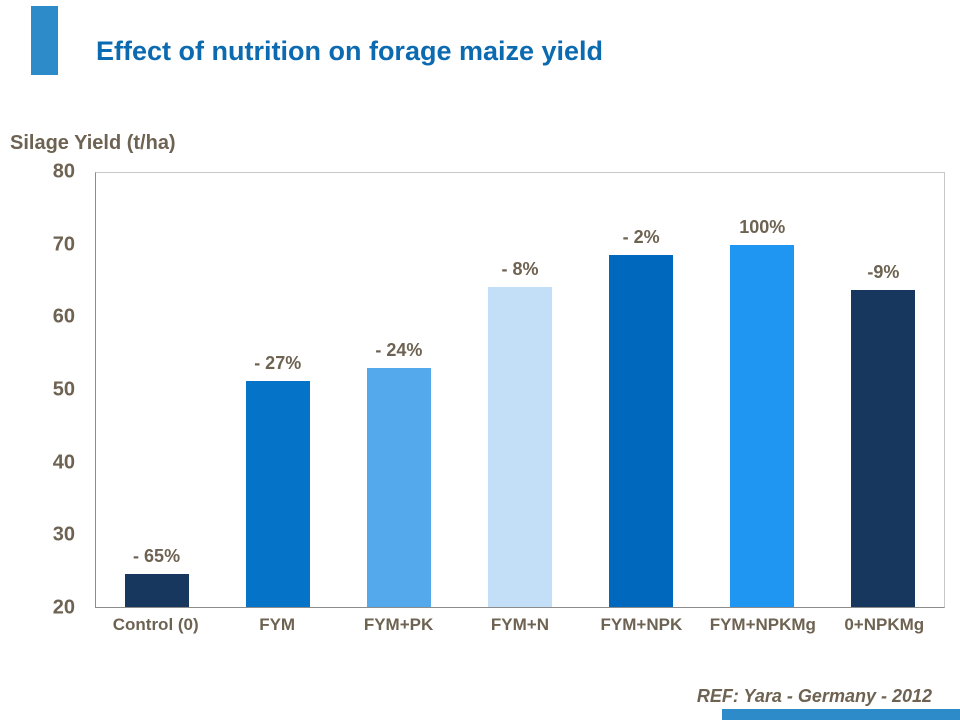 The image size is (960, 720). I want to click on bar-column-1: - 65%, so click(156, 390).